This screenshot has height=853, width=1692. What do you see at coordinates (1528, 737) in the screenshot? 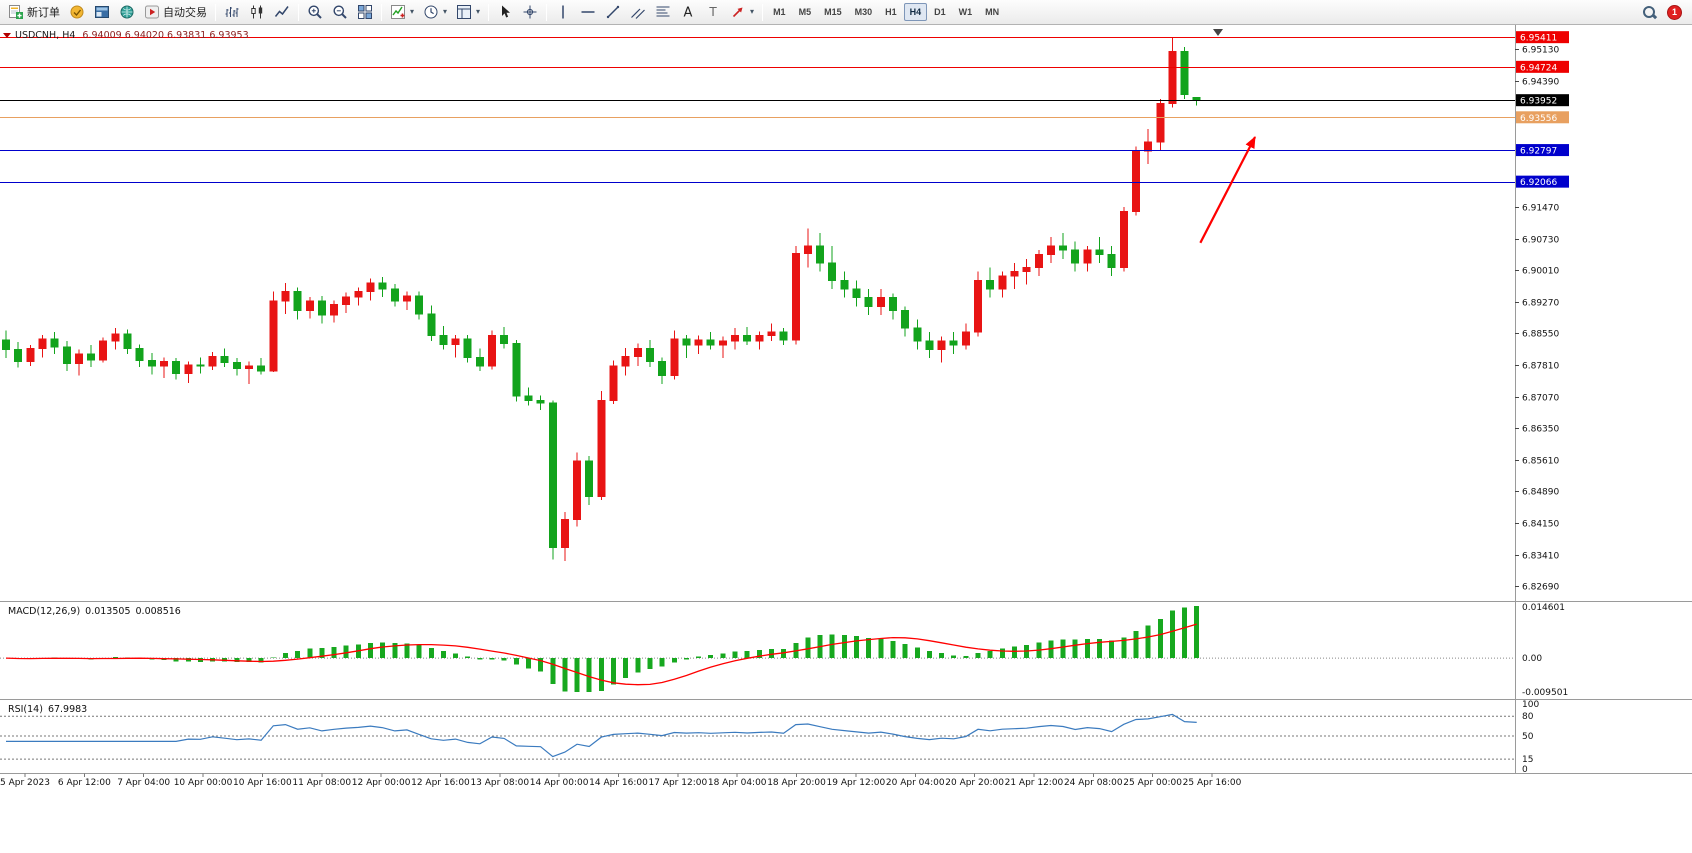
I see `rsi-axis-label: 50` at bounding box center [1528, 737].